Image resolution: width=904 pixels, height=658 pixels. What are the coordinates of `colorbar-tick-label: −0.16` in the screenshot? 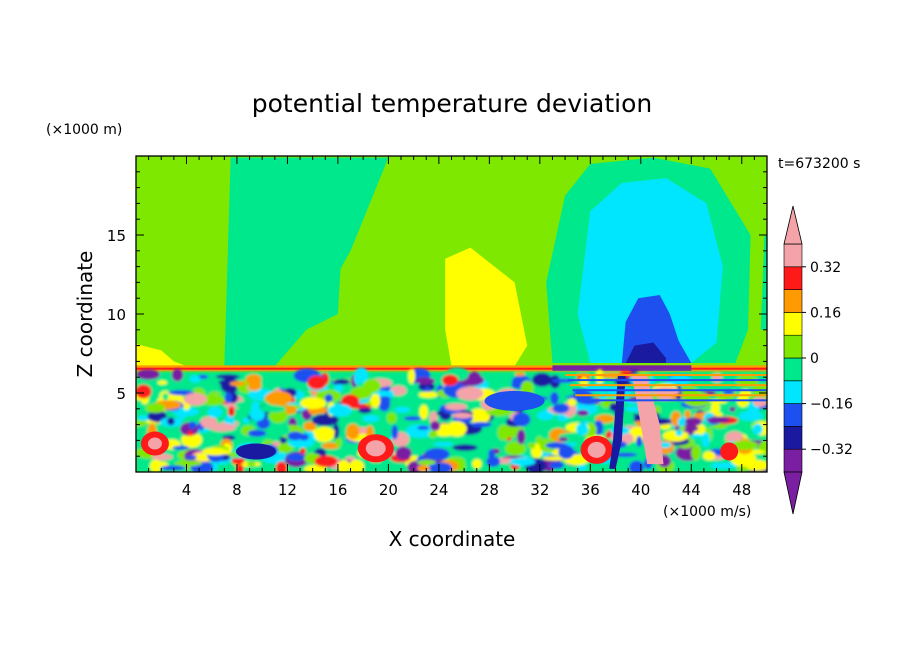 It's located at (831, 405).